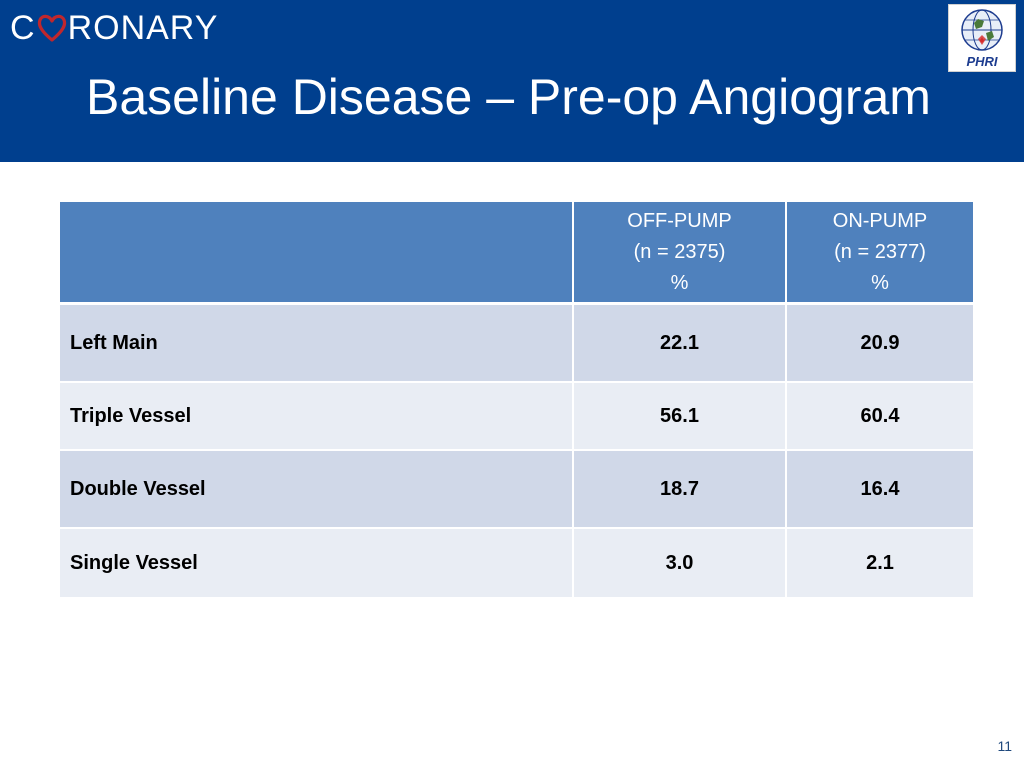  Describe the element at coordinates (680, 489) in the screenshot. I see `off-pump-value: 18.7` at that location.